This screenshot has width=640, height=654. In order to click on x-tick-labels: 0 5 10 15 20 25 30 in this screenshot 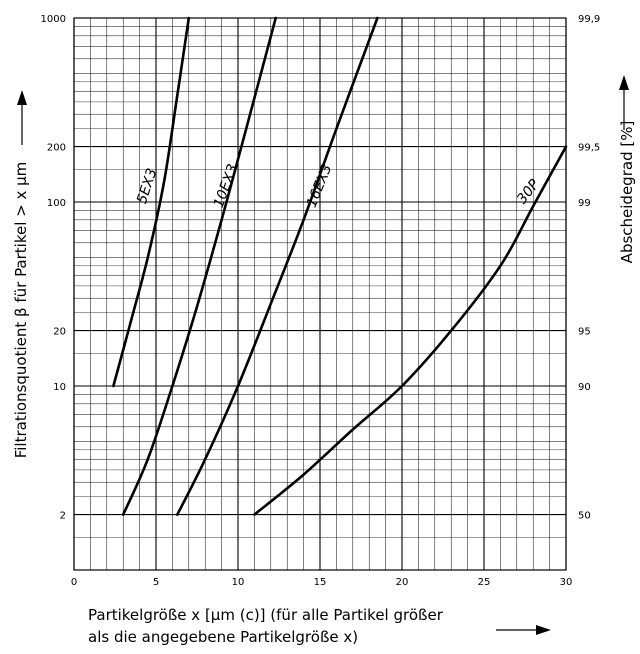, I will do `click(322, 582)`.